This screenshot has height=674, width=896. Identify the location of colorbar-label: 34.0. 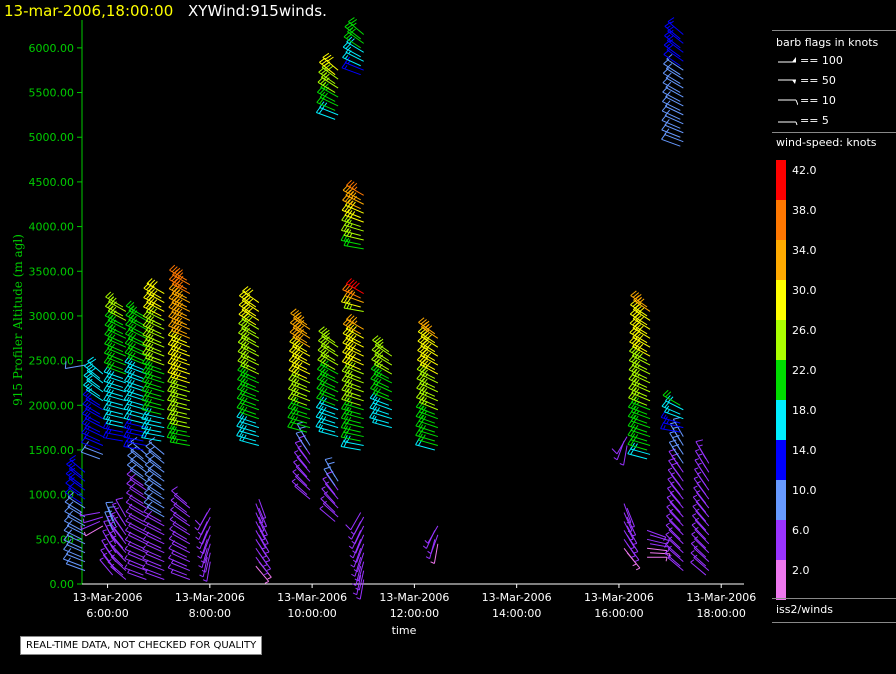
(804, 250).